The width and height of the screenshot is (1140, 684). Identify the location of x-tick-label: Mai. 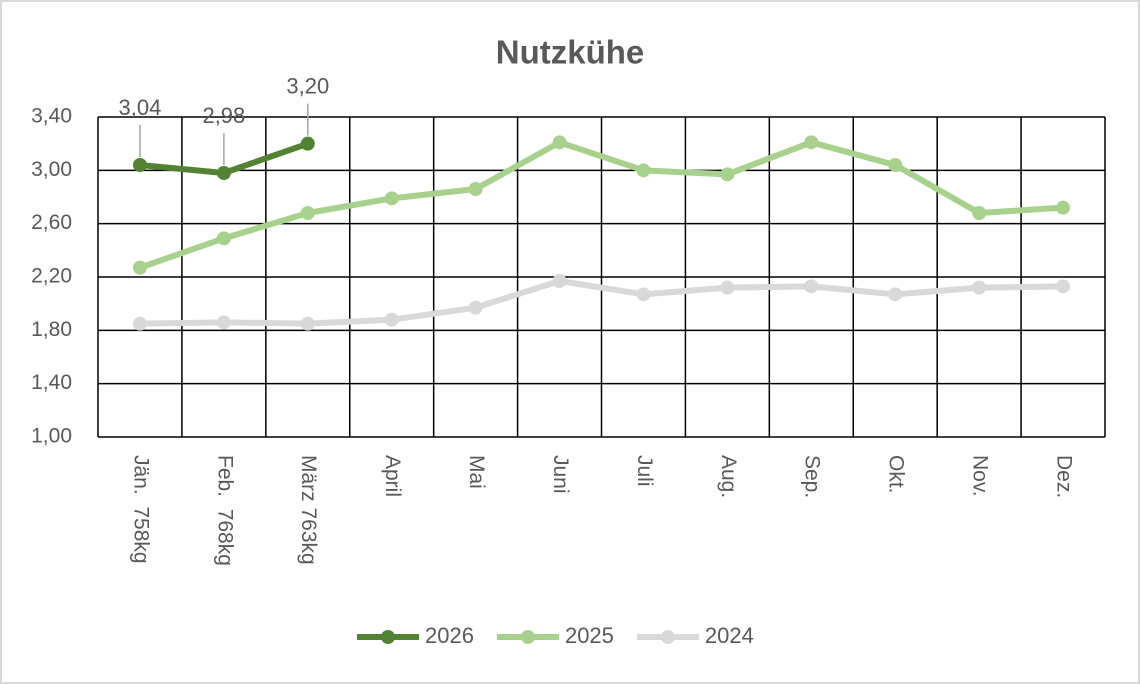
(476, 472).